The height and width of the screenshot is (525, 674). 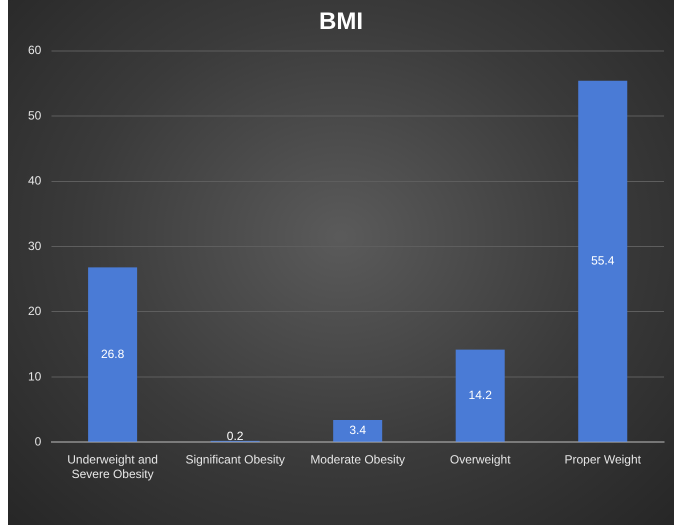 I want to click on chart-title: BMI, so click(x=341, y=22).